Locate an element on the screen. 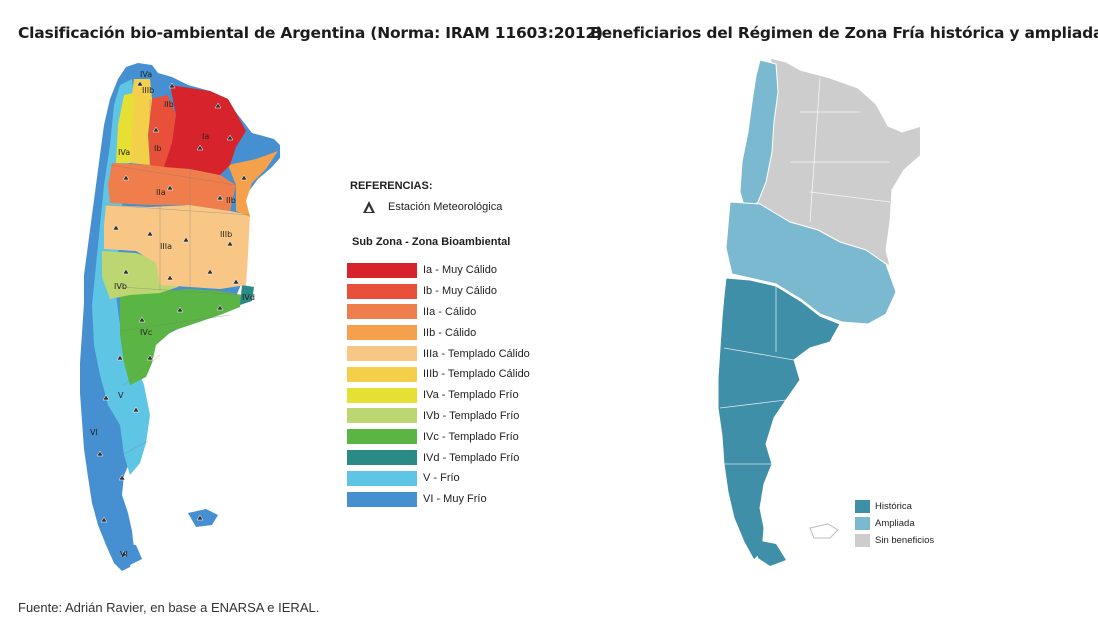  zone-label: IVd - Templado Frío is located at coordinates (471, 457).